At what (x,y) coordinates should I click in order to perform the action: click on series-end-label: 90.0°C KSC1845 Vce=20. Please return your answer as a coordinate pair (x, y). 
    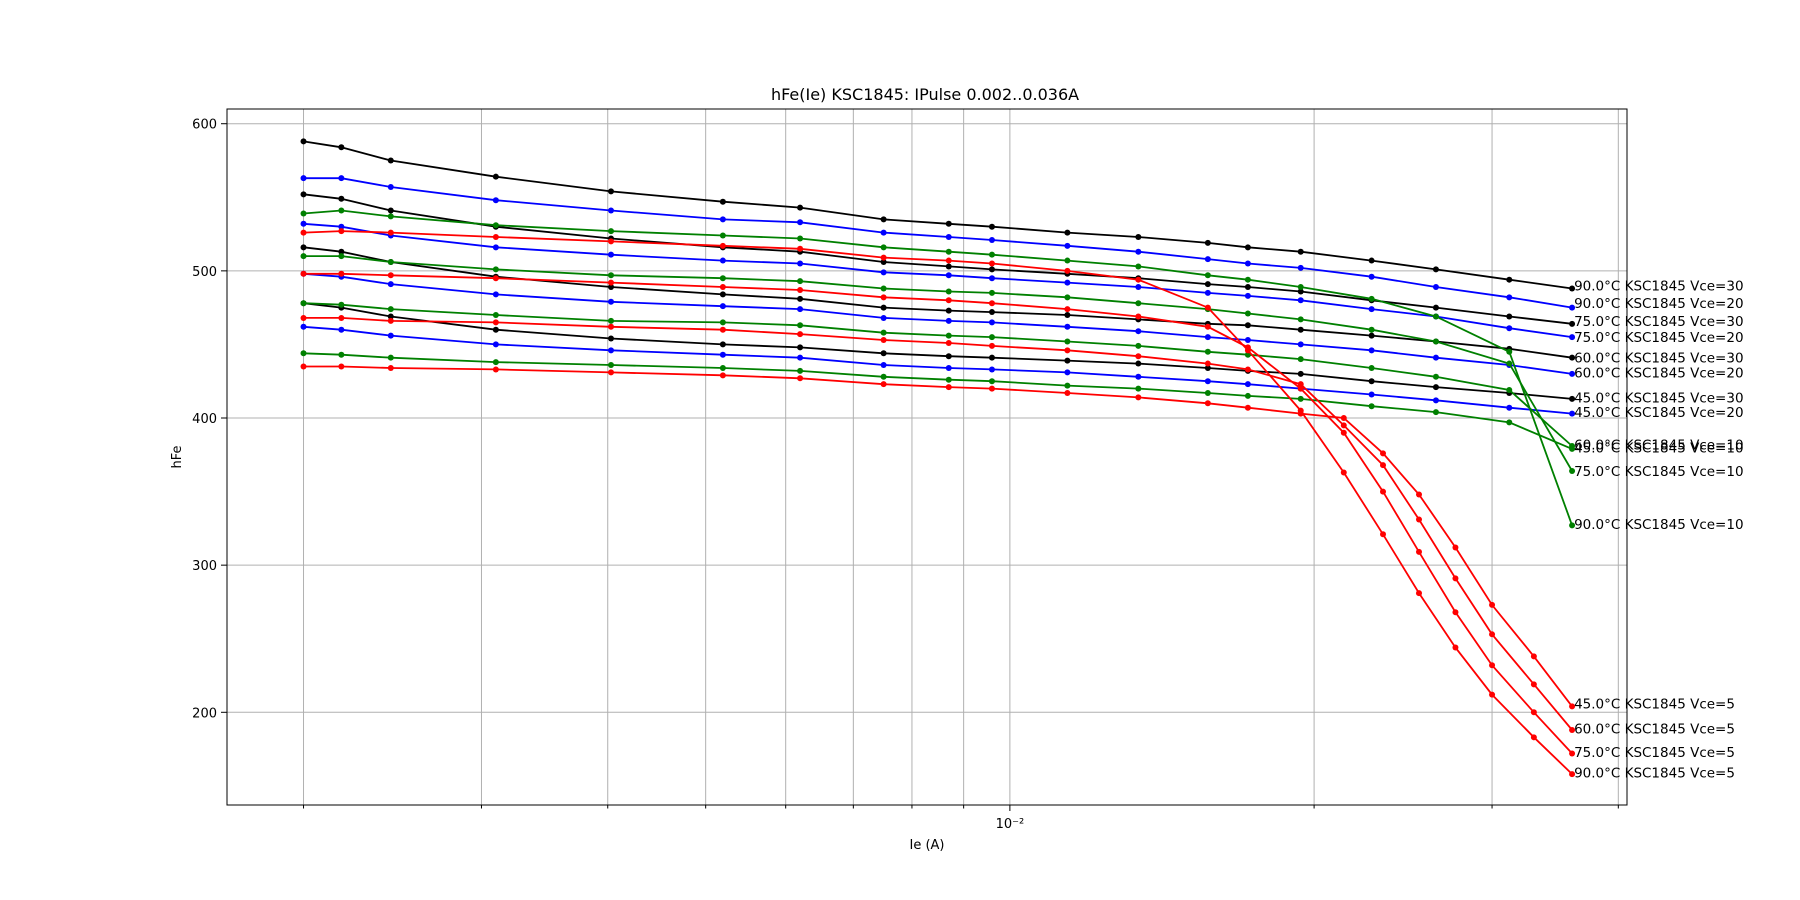
    Looking at the image, I should click on (1658, 304).